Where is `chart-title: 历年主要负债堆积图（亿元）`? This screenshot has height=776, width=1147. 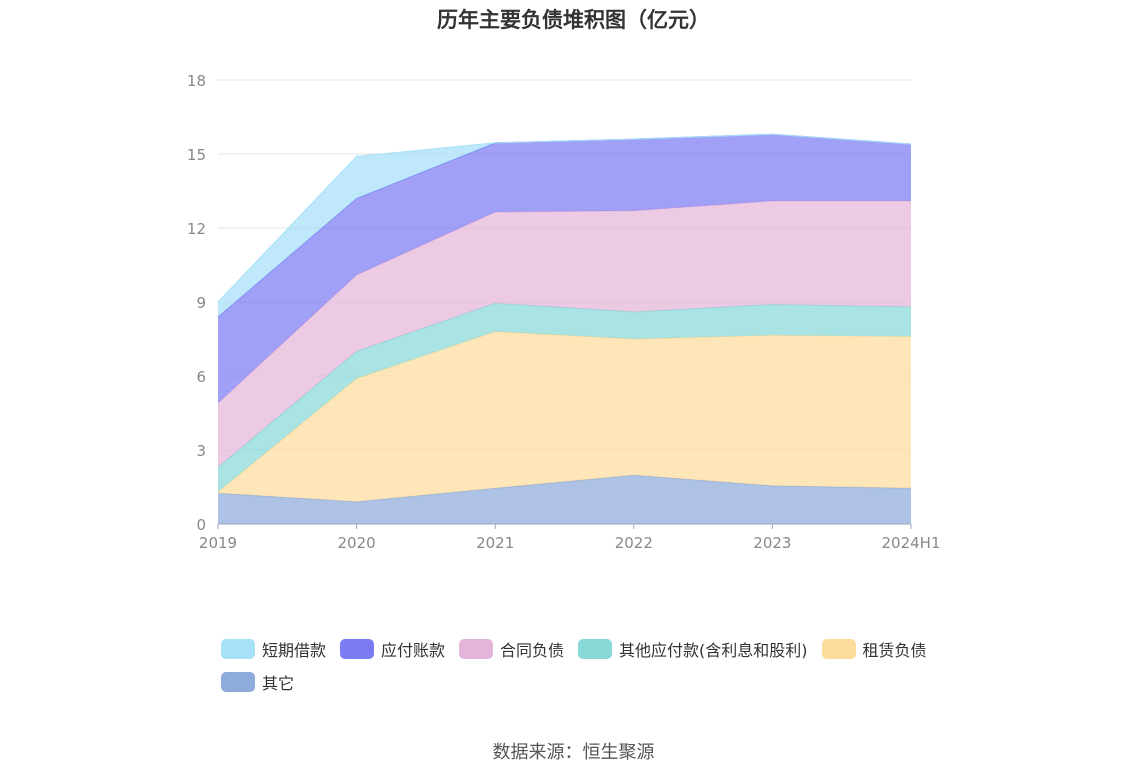
chart-title: 历年主要负债堆积图（亿元） is located at coordinates (573, 20).